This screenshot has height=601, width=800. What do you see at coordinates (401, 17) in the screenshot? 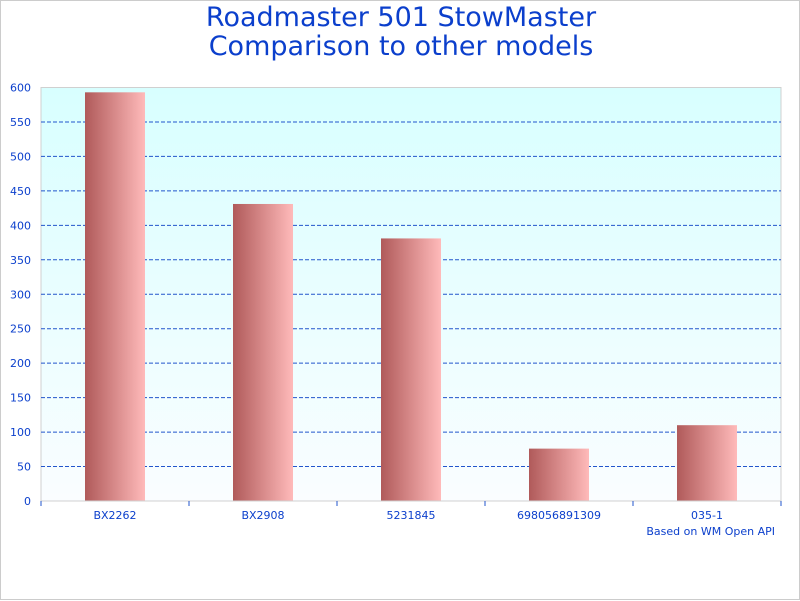
I see `chart-title-line-1: Roadmaster 501 StowMaster` at bounding box center [401, 17].